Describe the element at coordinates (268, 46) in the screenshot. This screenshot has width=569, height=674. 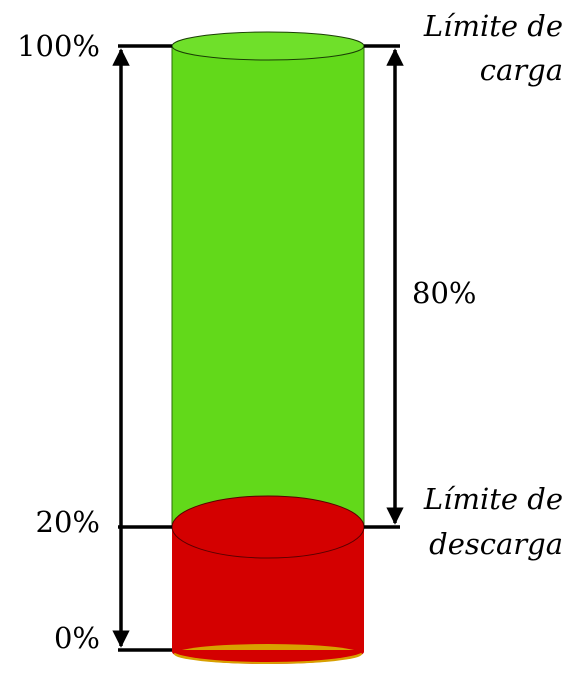
I see `cylinder-top` at that location.